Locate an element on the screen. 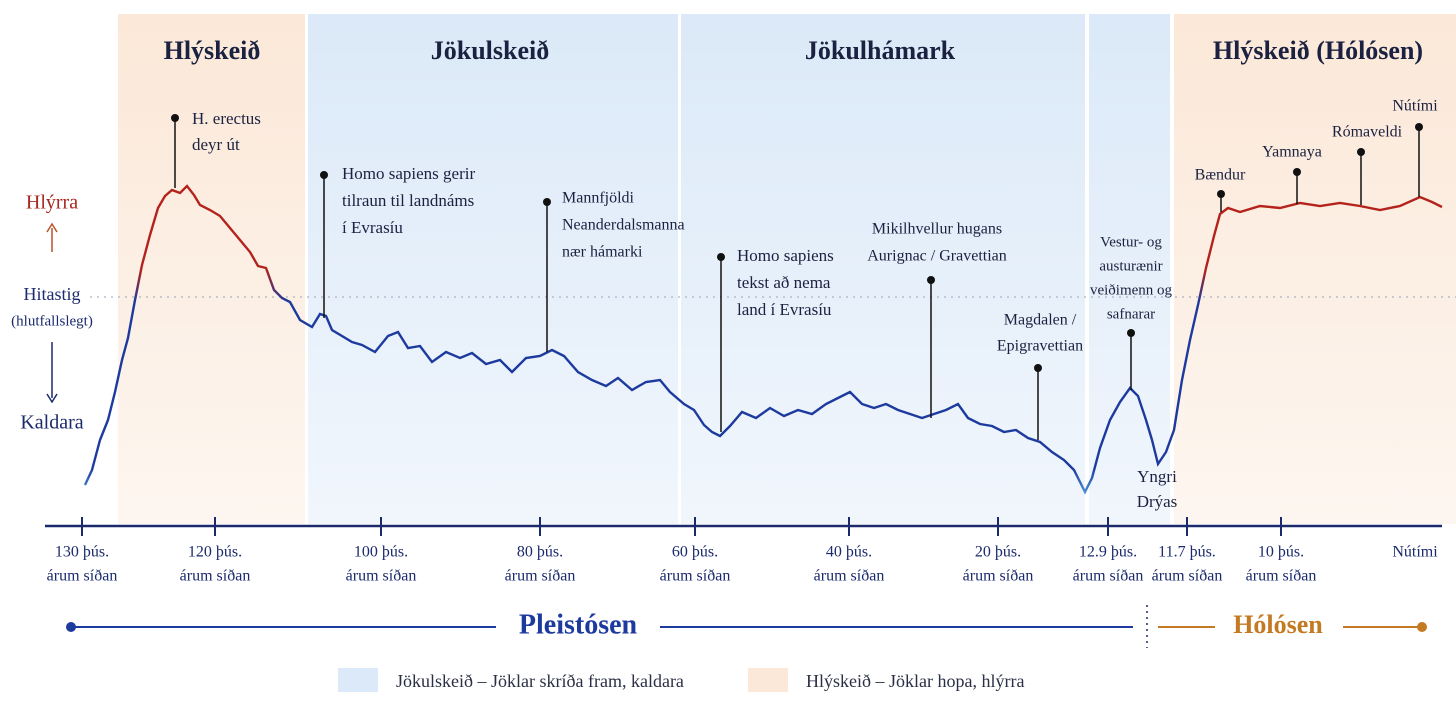  annotation-text: H. erectus is located at coordinates (226, 118).